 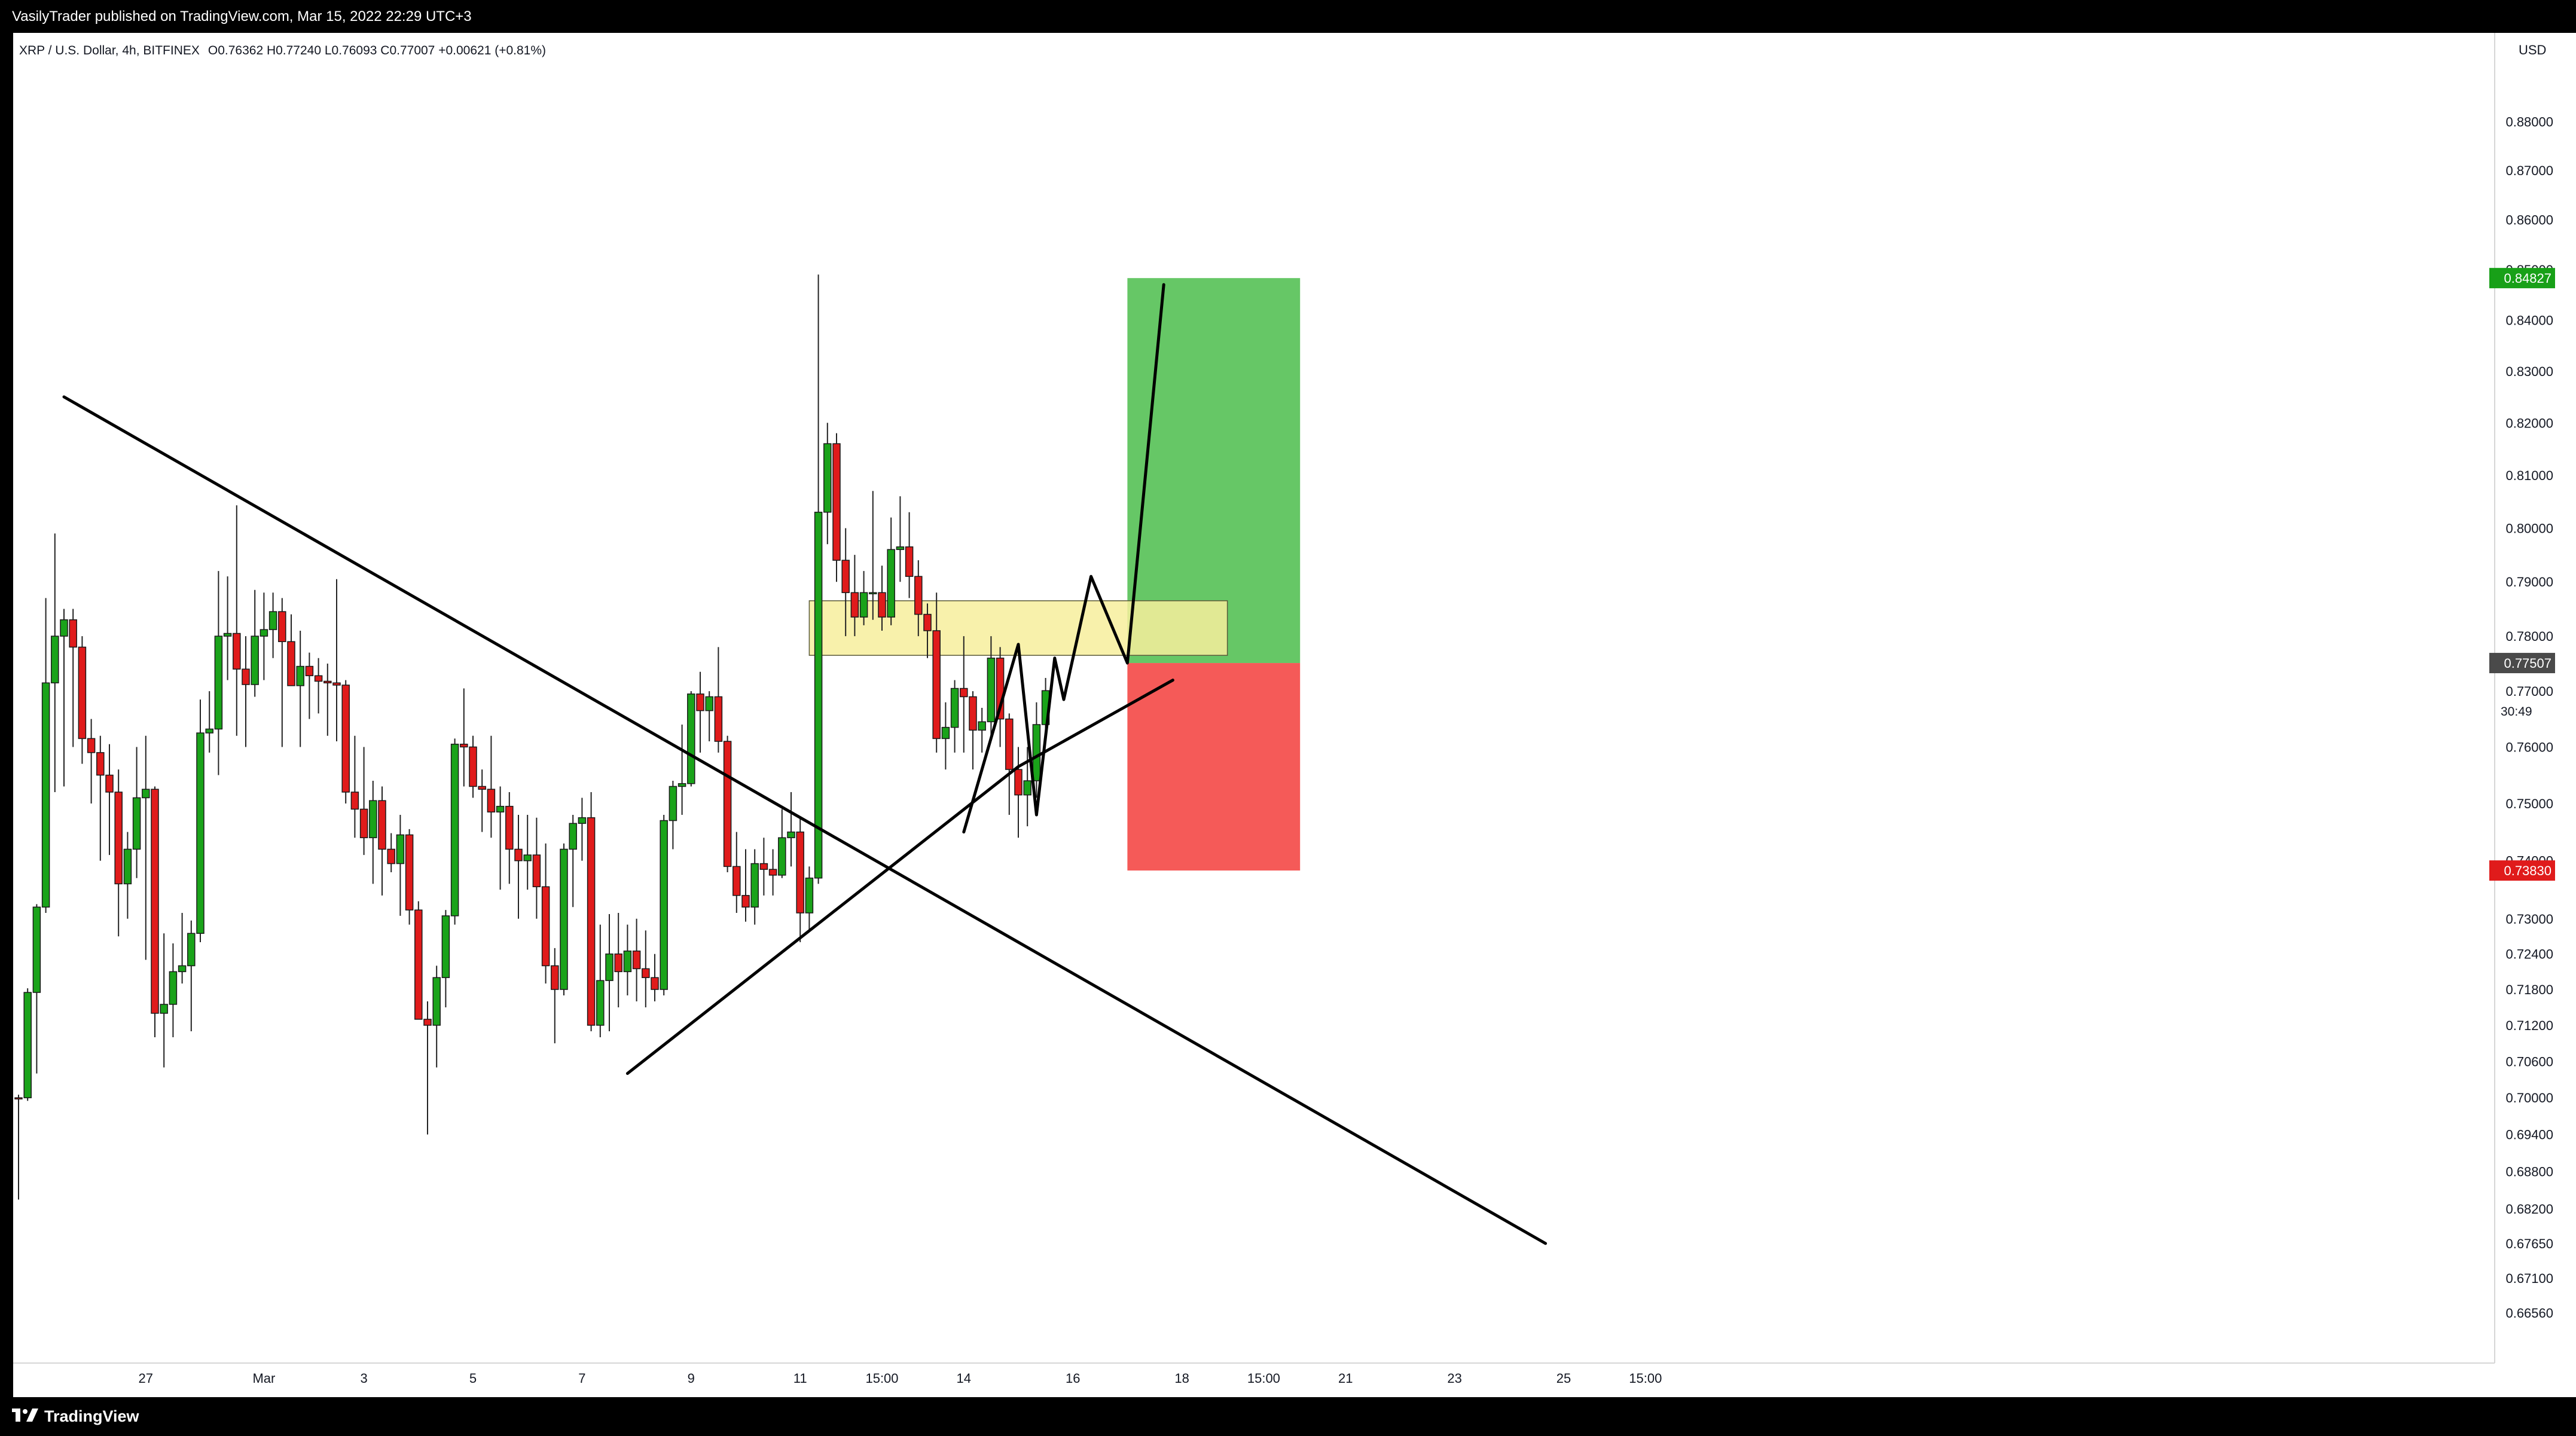 What do you see at coordinates (900, 1378) in the screenshot?
I see `time-axis: 27 Mar 3 5 7 9 11 15:00 14 16 18 15:00 21 23 25 15:00` at bounding box center [900, 1378].